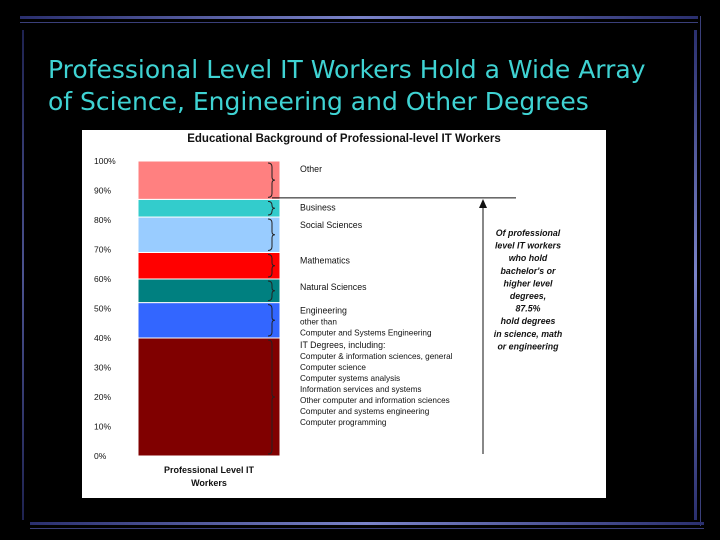 This screenshot has width=720, height=540. What do you see at coordinates (528, 309) in the screenshot?
I see `annotation-text: 87.5%` at bounding box center [528, 309].